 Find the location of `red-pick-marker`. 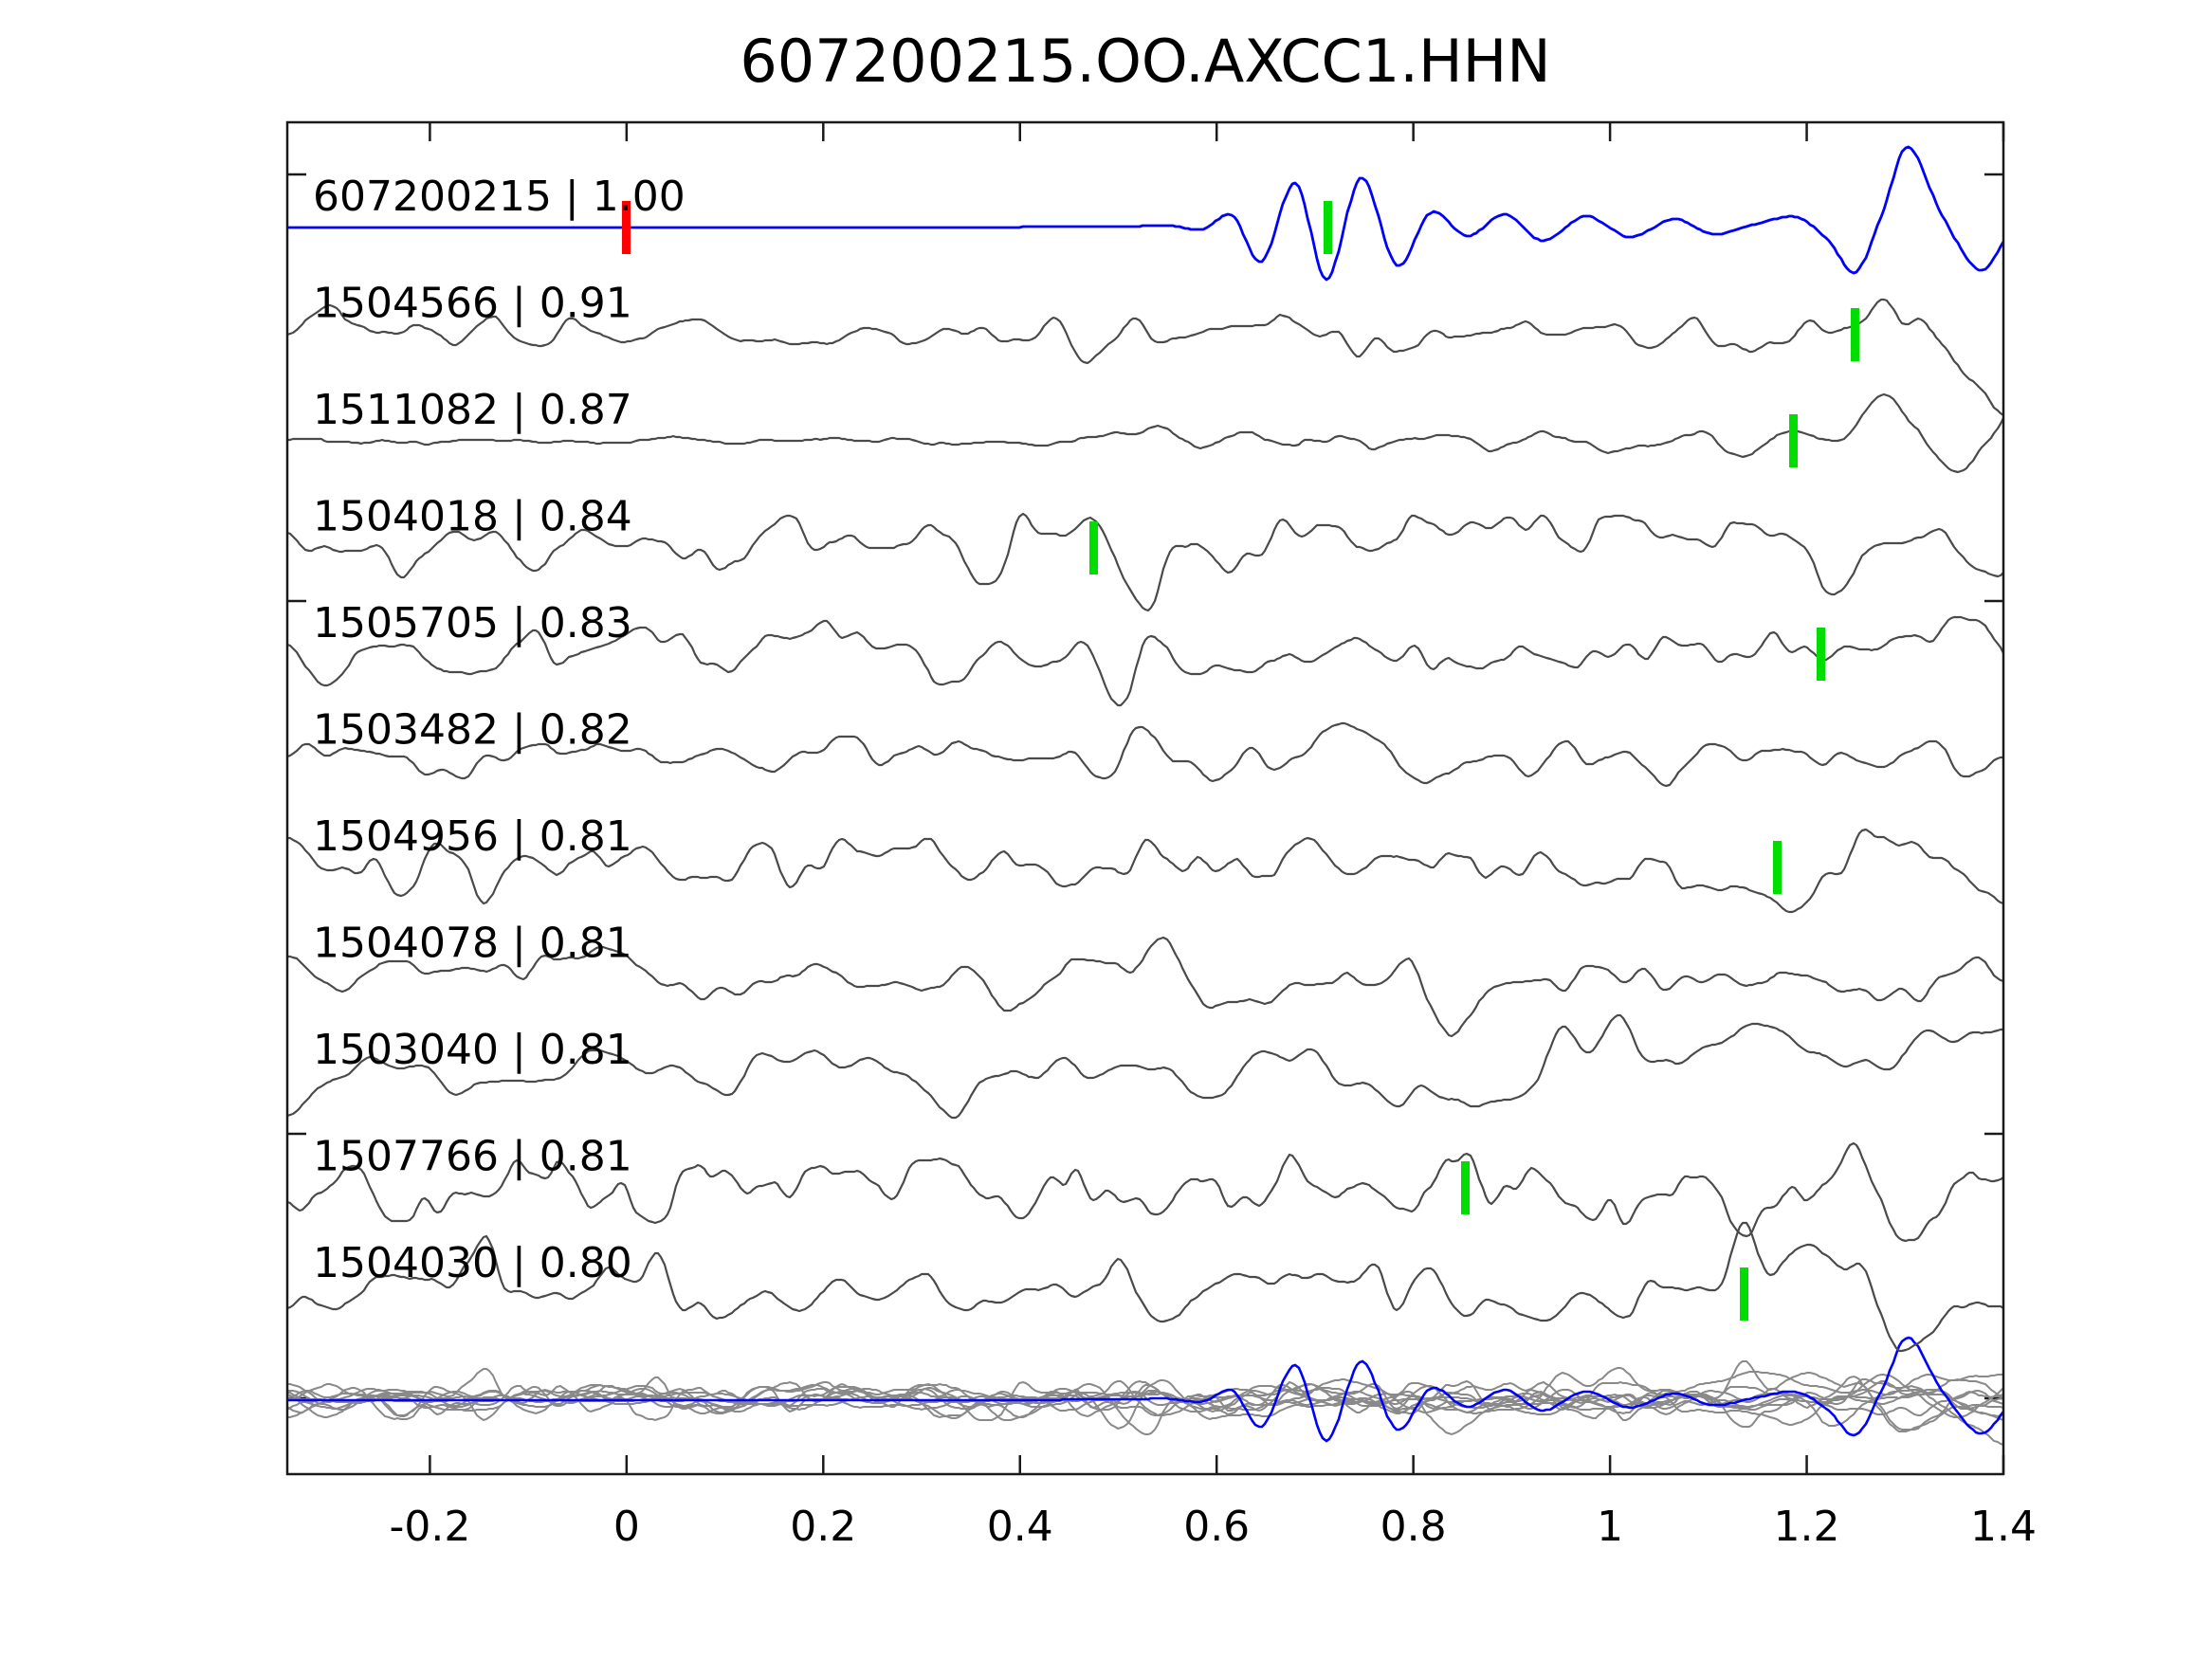

red-pick-marker is located at coordinates (626, 227).